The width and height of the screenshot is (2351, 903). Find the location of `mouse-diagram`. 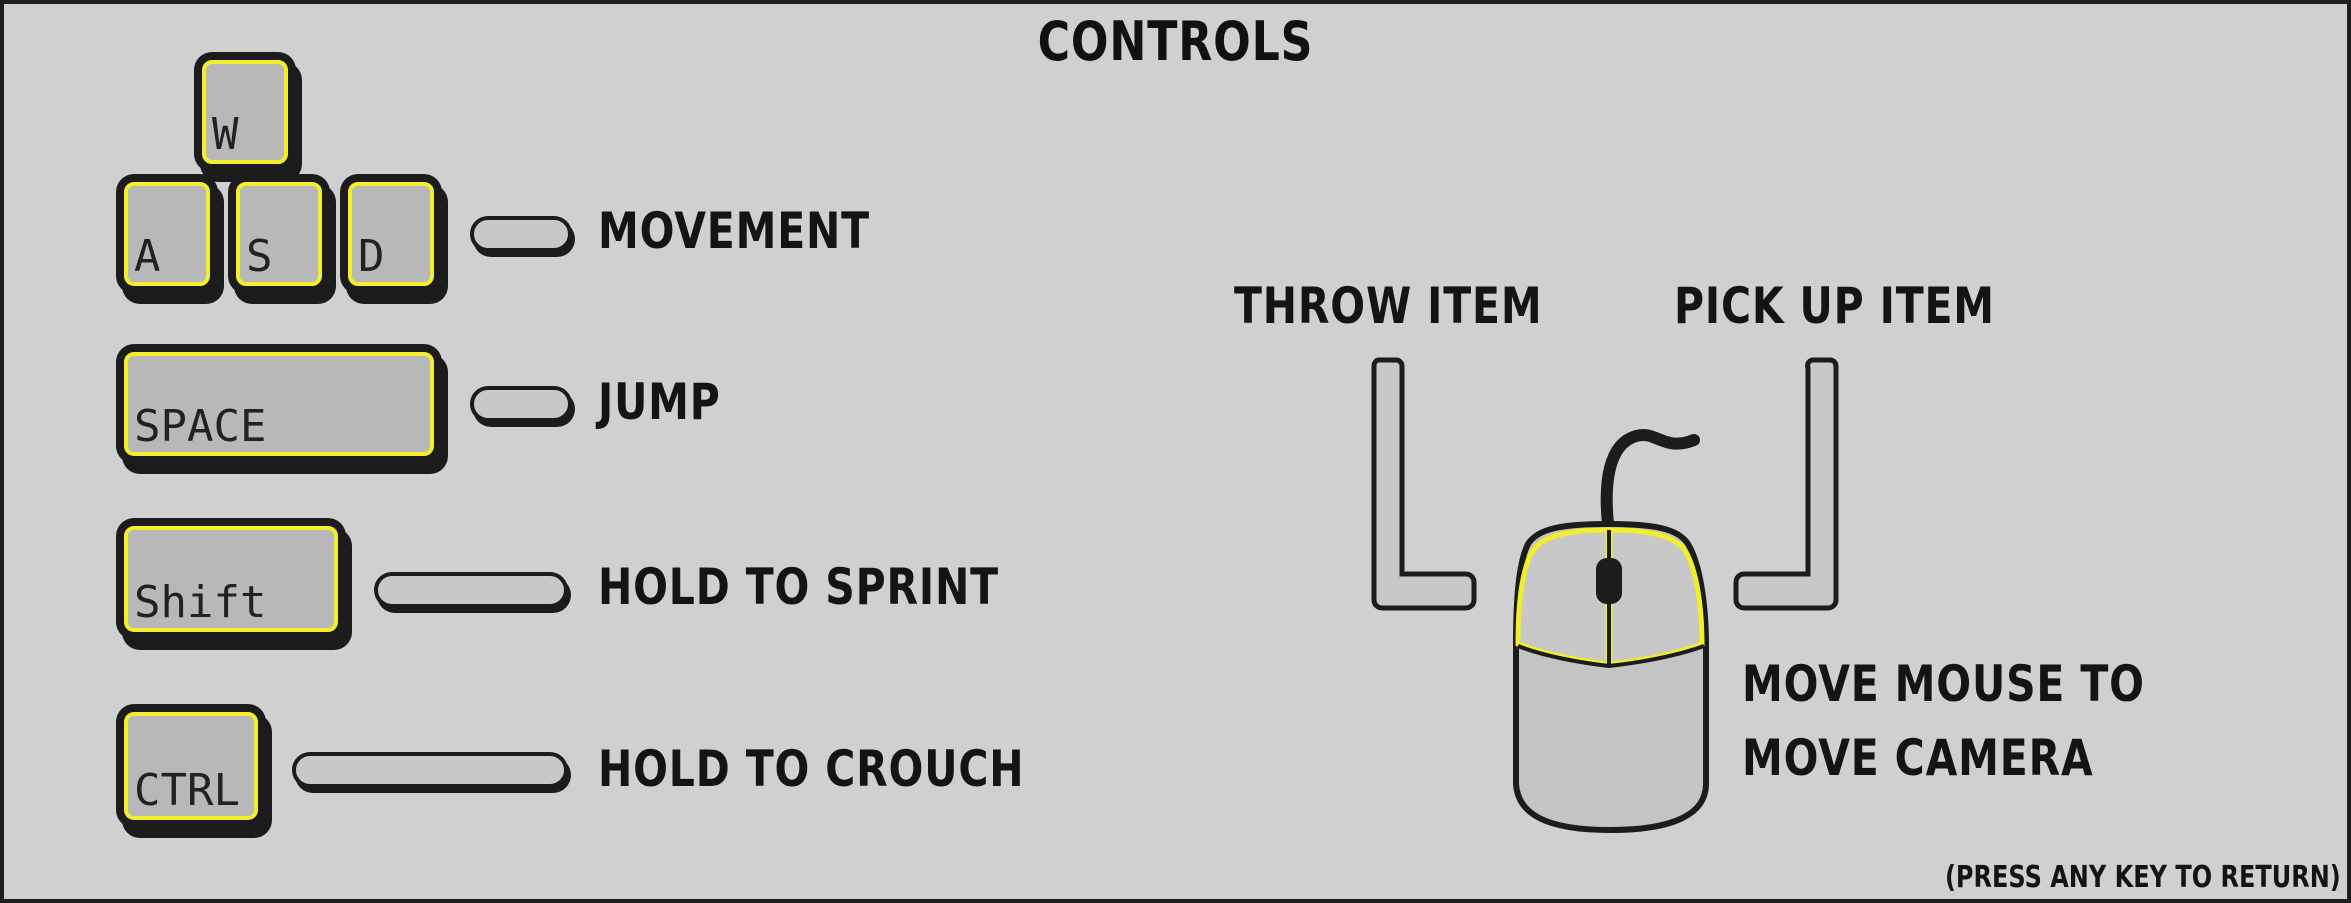

mouse-diagram is located at coordinates (1605, 595).